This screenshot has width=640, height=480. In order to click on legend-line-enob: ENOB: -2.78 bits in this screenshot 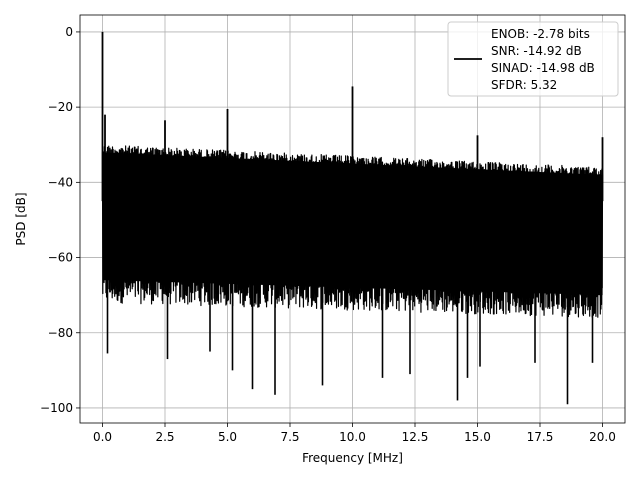, I will do `click(540, 34)`.